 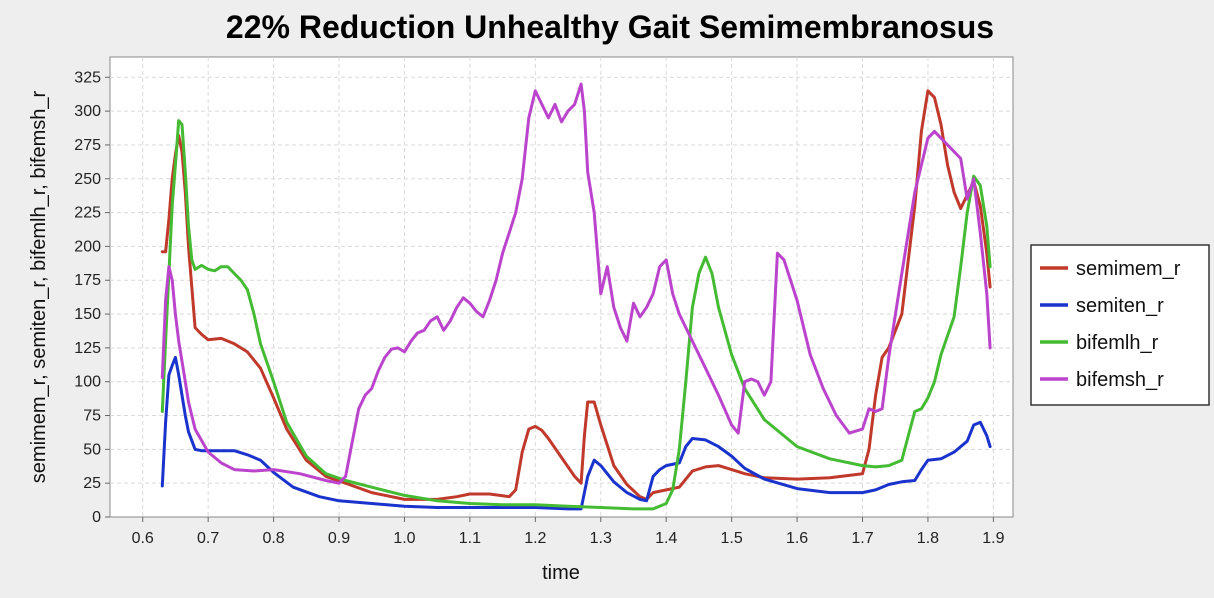 What do you see at coordinates (87, 145) in the screenshot?
I see `y-tick-label: 275` at bounding box center [87, 145].